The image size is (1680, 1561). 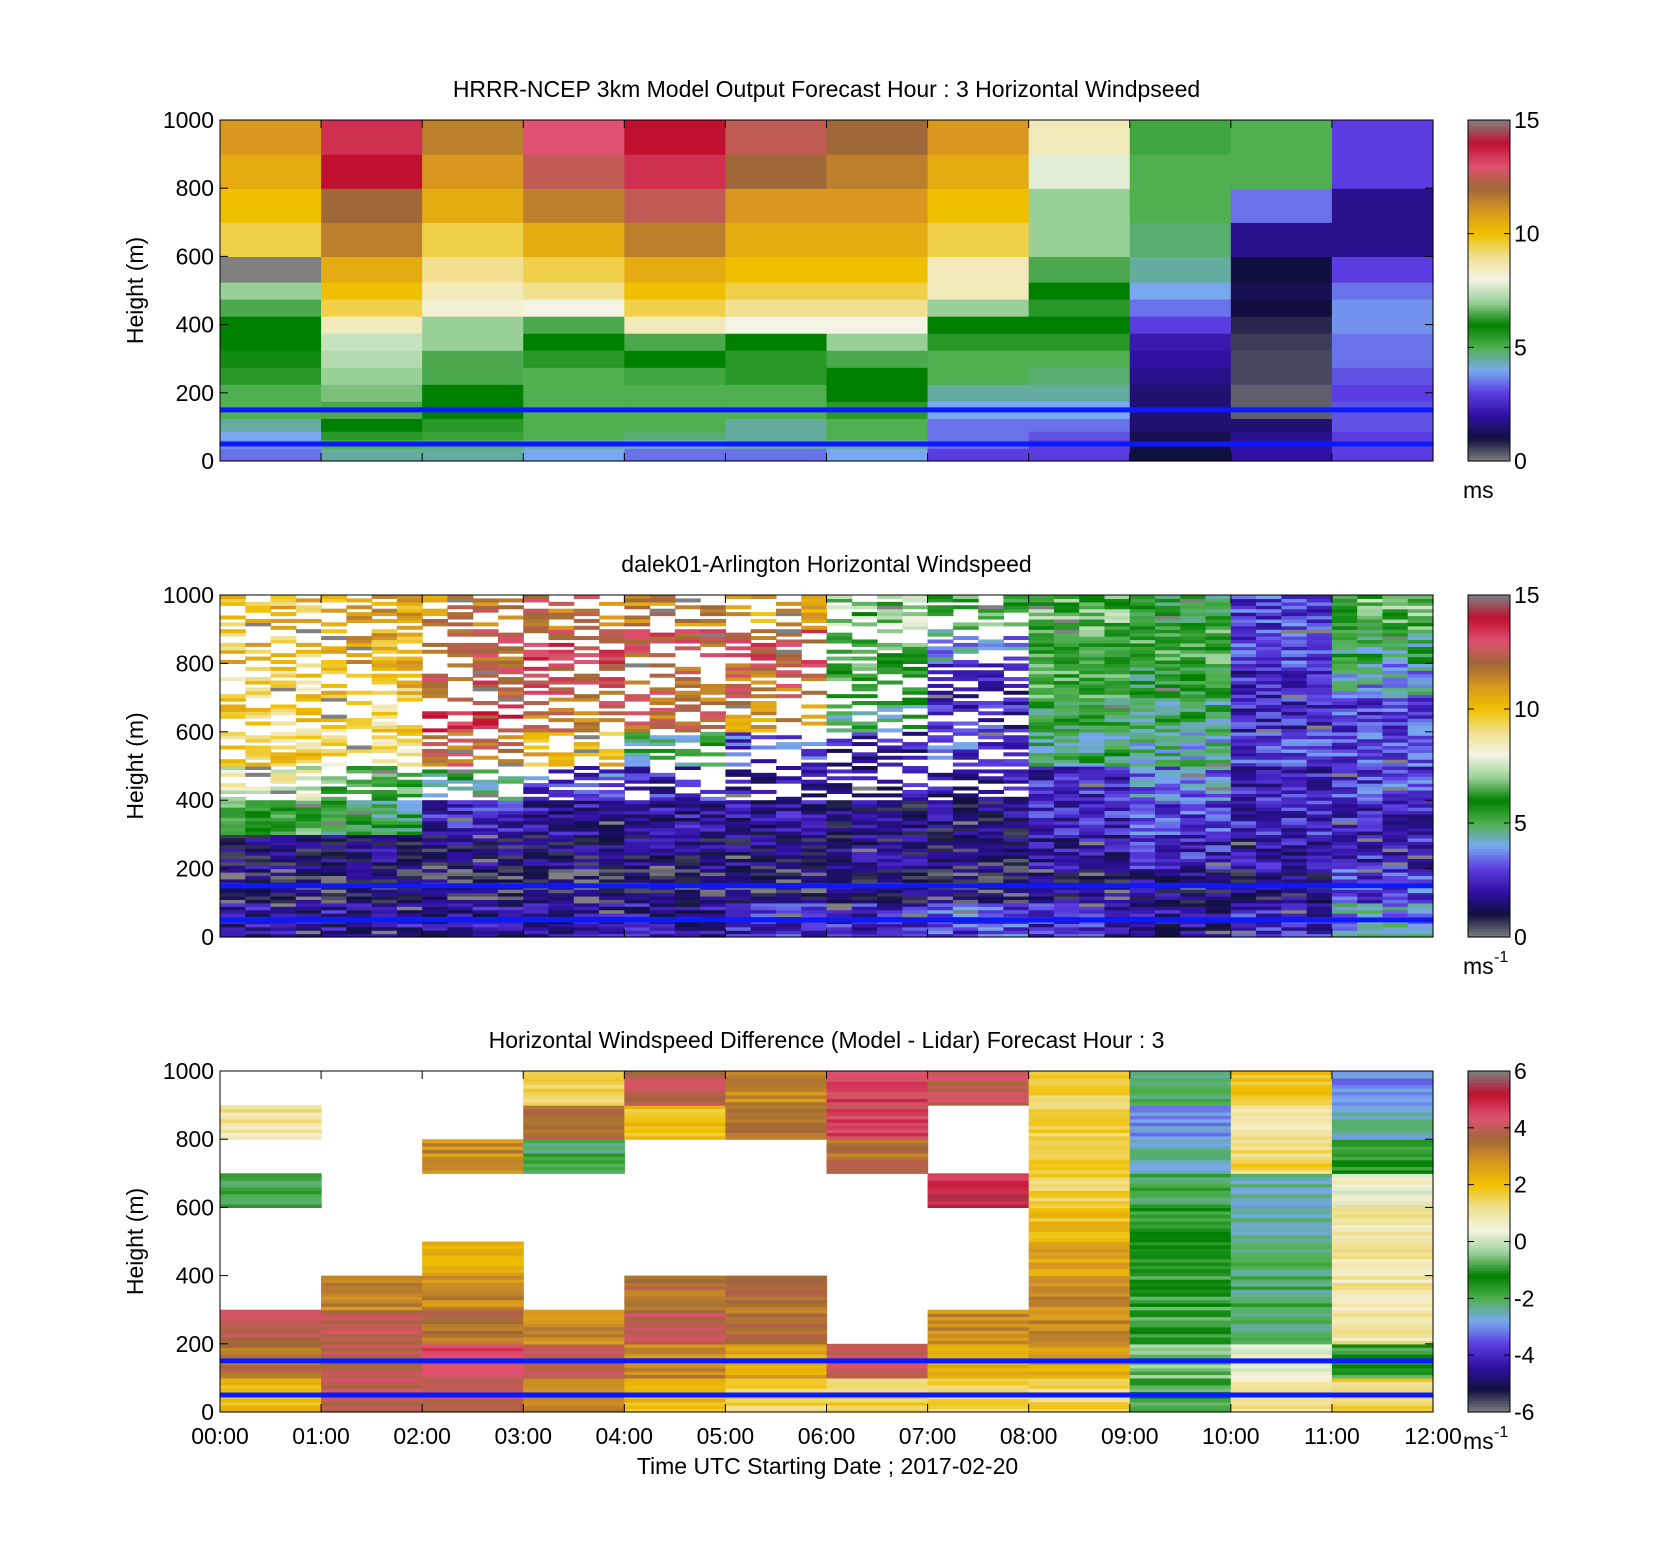 What do you see at coordinates (1489, 290) in the screenshot?
I see `colorbar-frame` at bounding box center [1489, 290].